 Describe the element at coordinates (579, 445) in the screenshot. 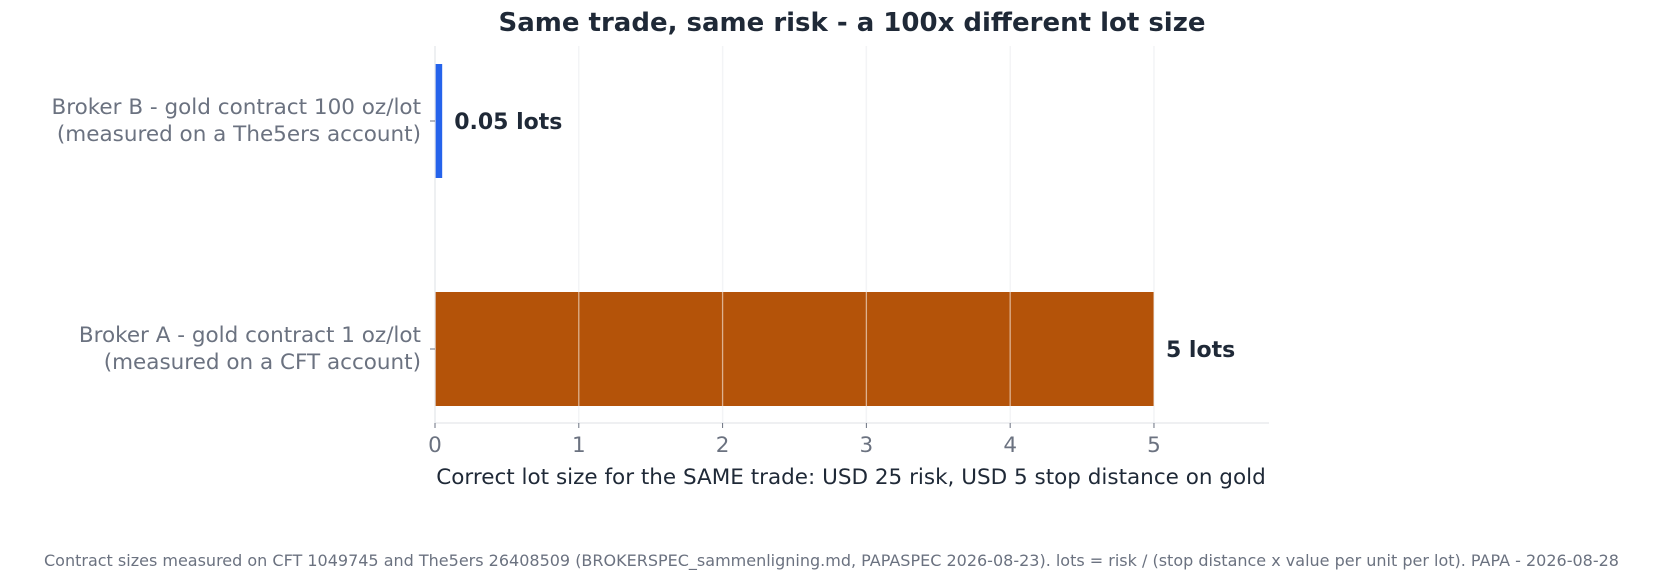

I see `x-tick-label: 1` at that location.